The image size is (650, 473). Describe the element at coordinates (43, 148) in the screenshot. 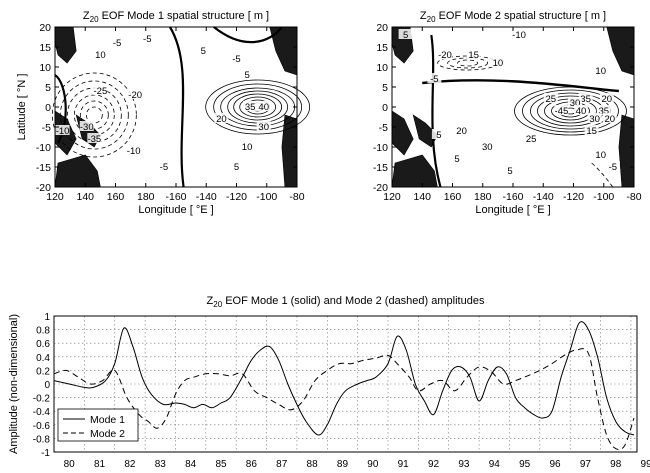

I see `y-tick-label: -10` at that location.